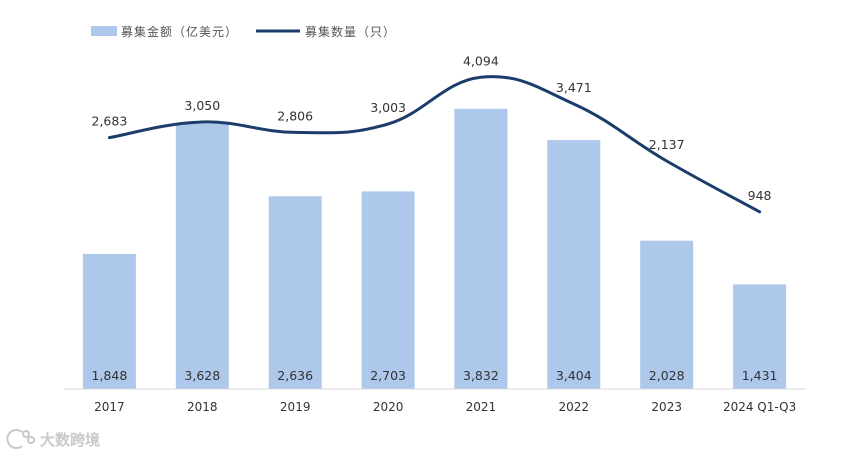 This screenshot has height=455, width=868. I want to click on bar-value-label: 3,404, so click(574, 375).